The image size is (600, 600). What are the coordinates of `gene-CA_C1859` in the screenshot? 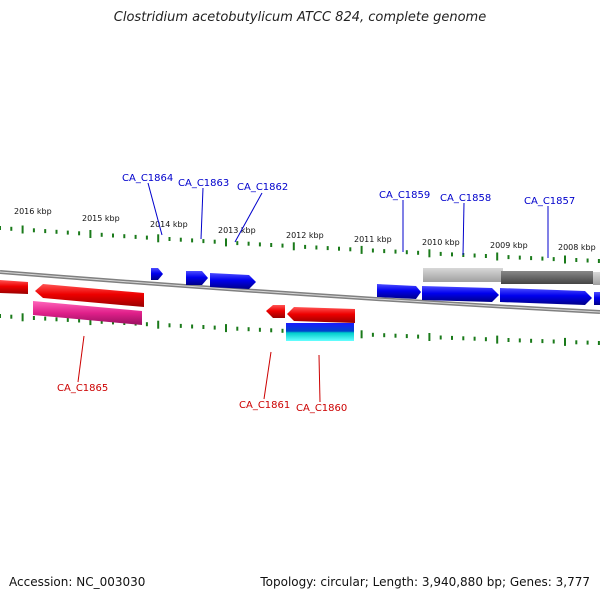 It's located at (399, 291).